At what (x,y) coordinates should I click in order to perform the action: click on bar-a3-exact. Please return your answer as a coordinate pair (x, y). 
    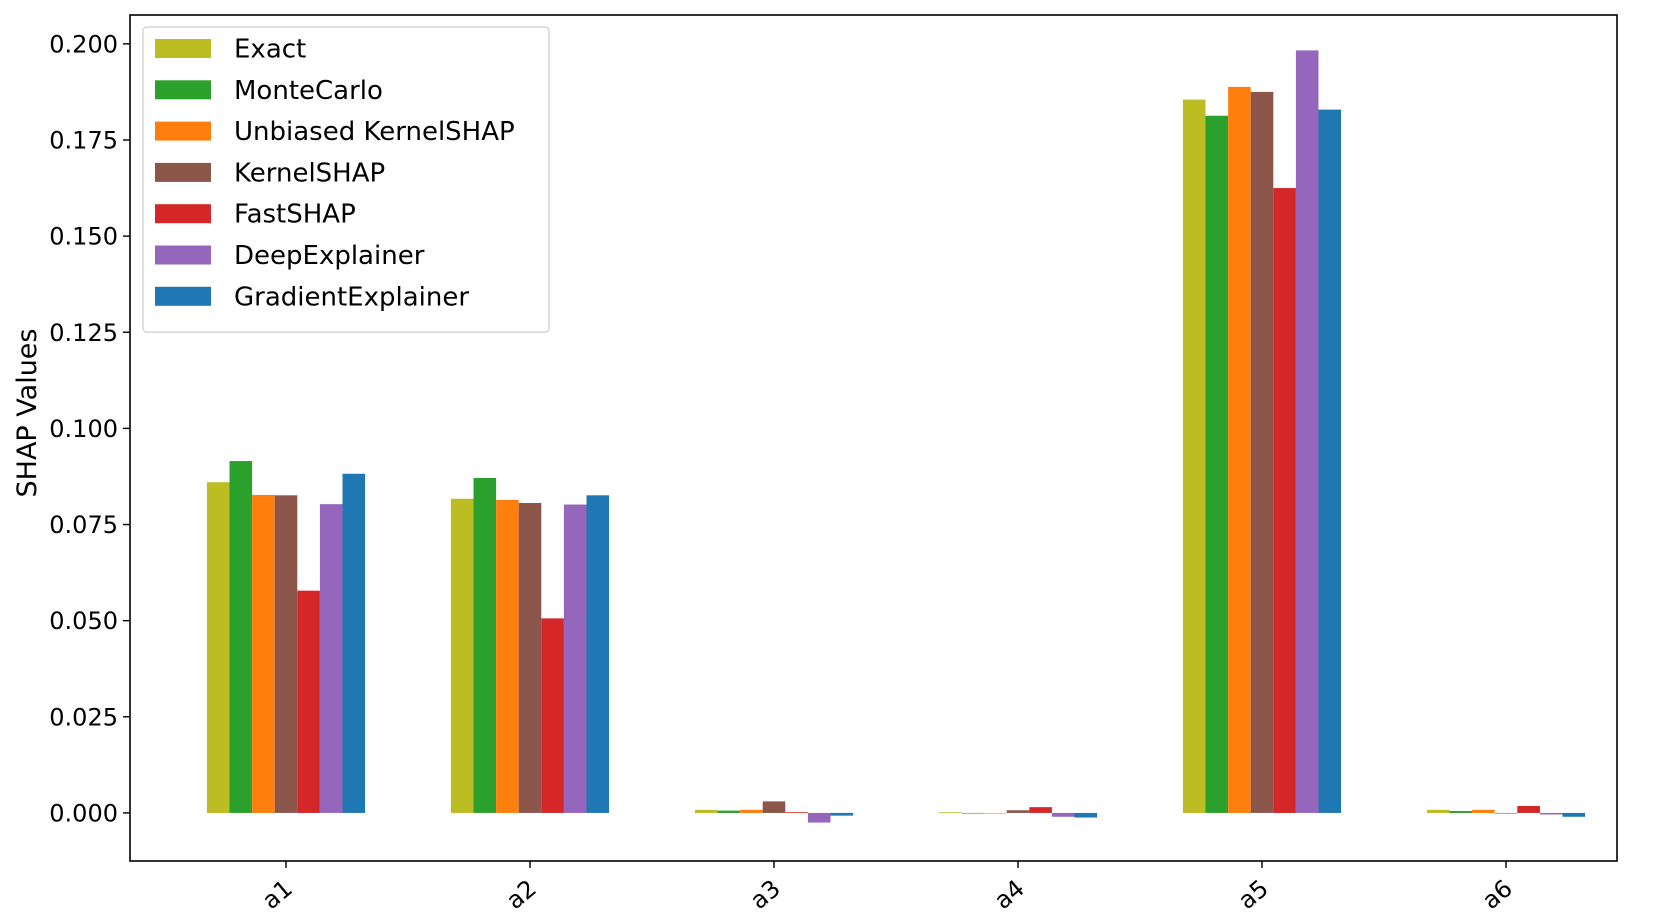
    Looking at the image, I should click on (706, 811).